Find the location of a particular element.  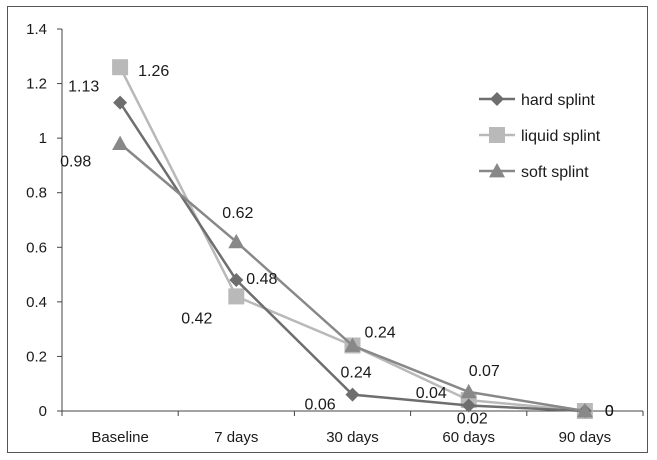

data-label-liquid-splint: 1.26 is located at coordinates (153, 71).